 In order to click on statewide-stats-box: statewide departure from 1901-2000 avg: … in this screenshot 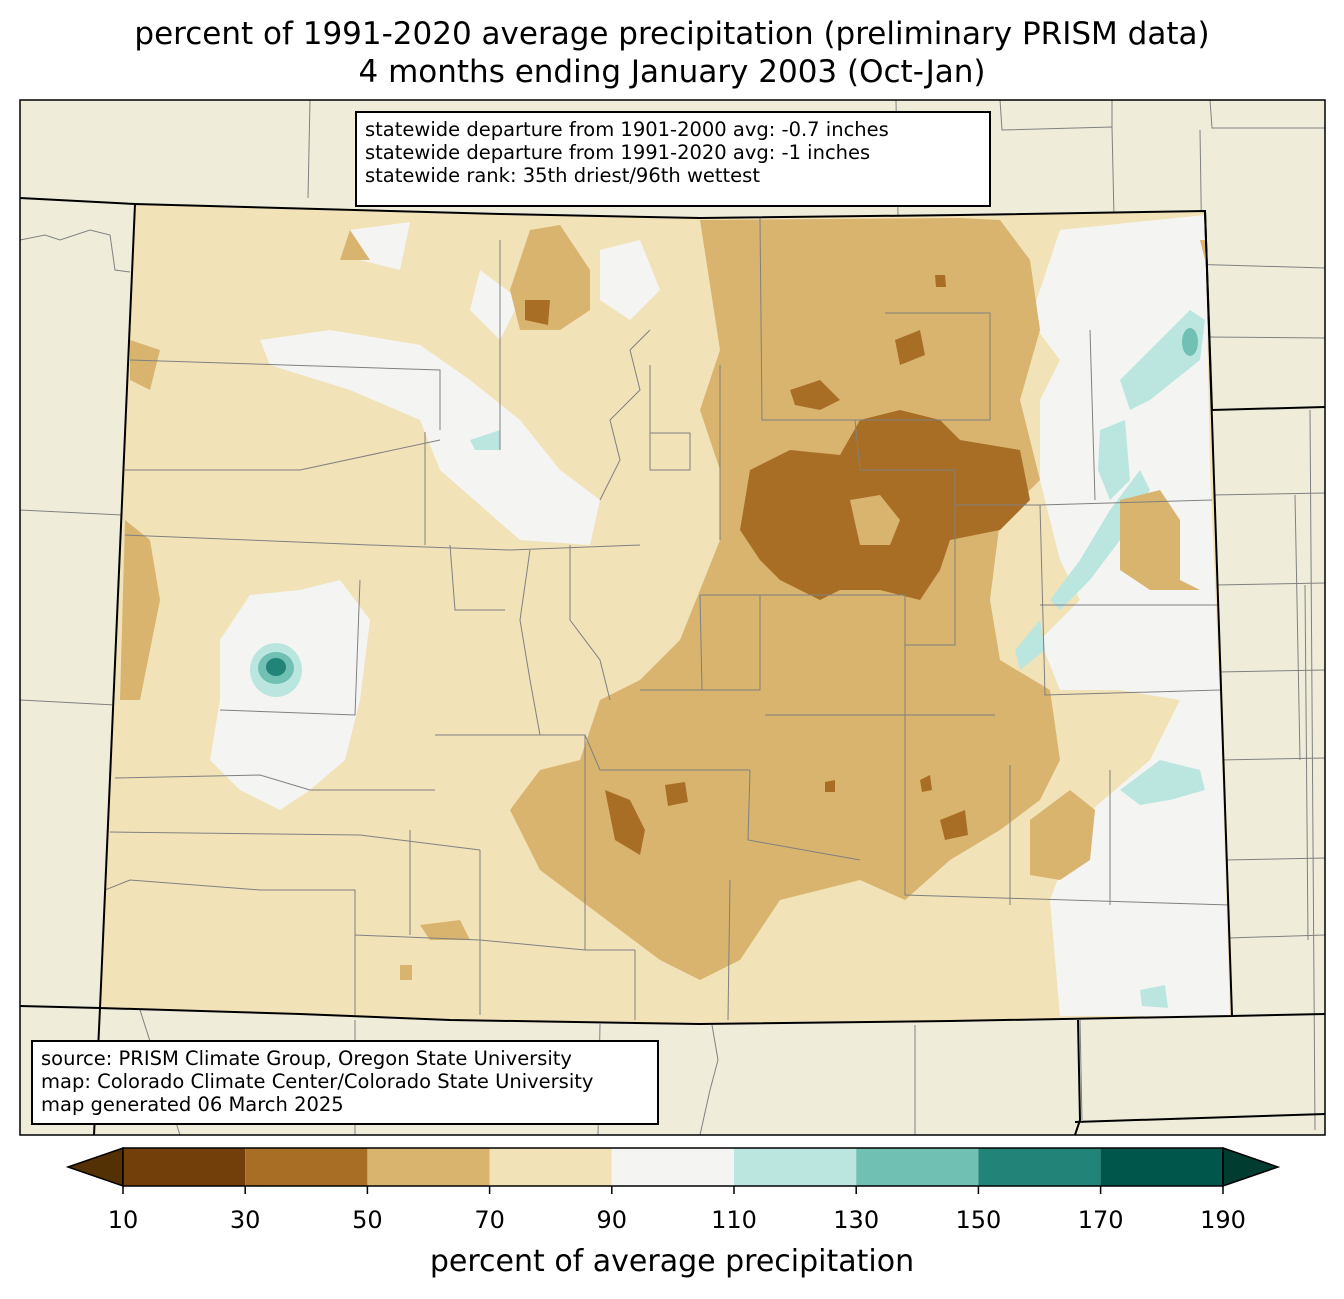, I will do `click(673, 159)`.